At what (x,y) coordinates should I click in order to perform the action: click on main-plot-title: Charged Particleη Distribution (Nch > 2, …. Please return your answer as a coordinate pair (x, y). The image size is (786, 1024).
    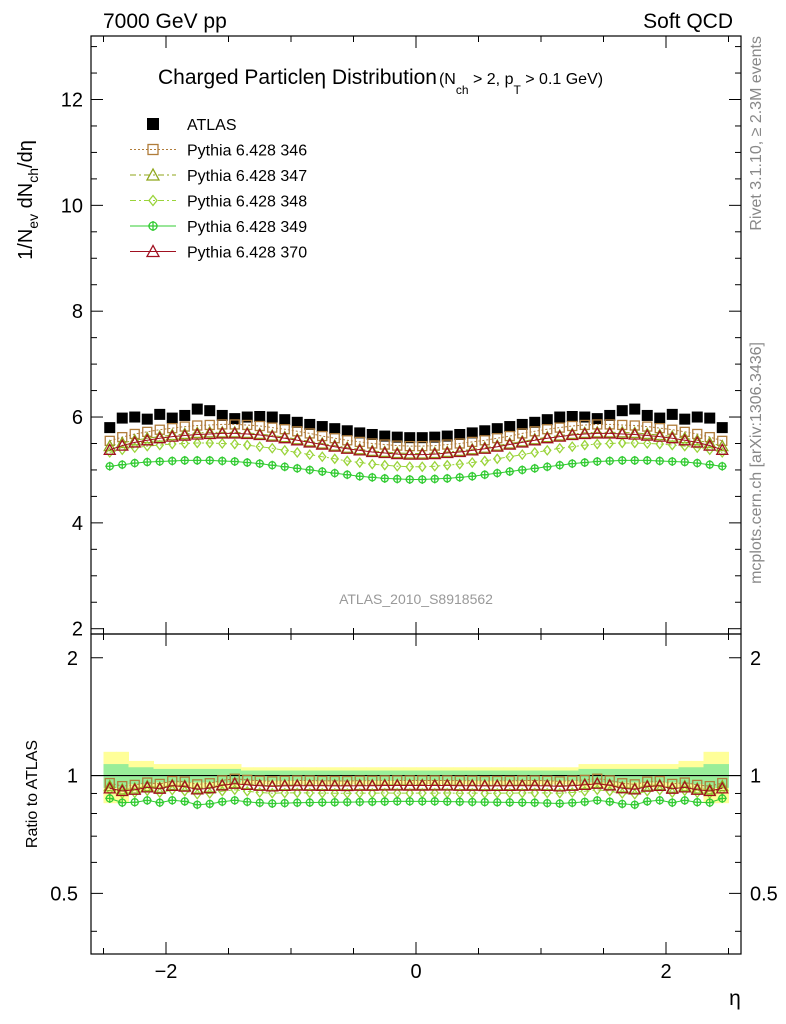
    Looking at the image, I should click on (380, 81).